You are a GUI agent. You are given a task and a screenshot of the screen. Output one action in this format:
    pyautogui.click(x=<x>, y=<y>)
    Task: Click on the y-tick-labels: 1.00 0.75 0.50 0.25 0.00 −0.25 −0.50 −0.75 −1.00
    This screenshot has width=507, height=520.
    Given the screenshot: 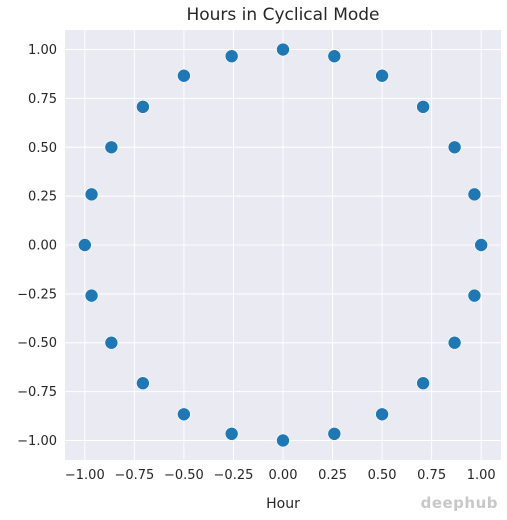 What is the action you would take?
    pyautogui.click(x=37, y=246)
    